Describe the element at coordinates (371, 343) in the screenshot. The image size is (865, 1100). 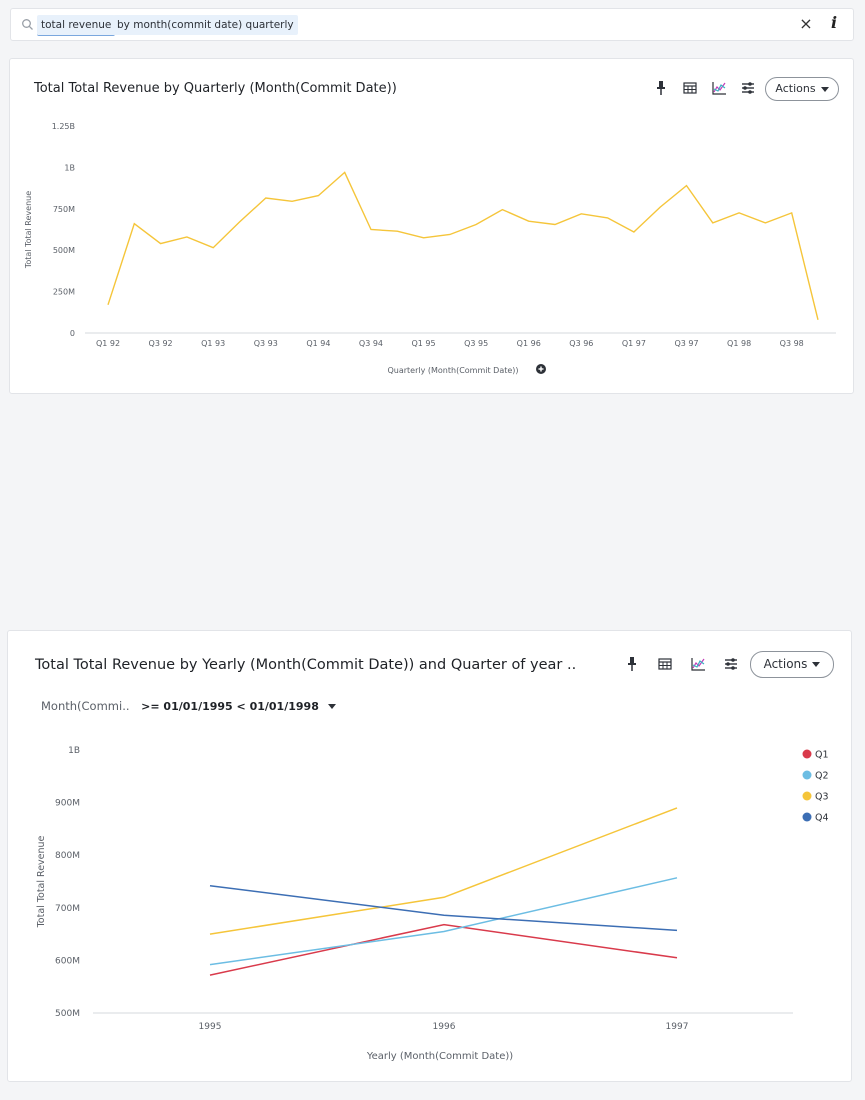
I see `x-tick-label: Q3 94` at that location.